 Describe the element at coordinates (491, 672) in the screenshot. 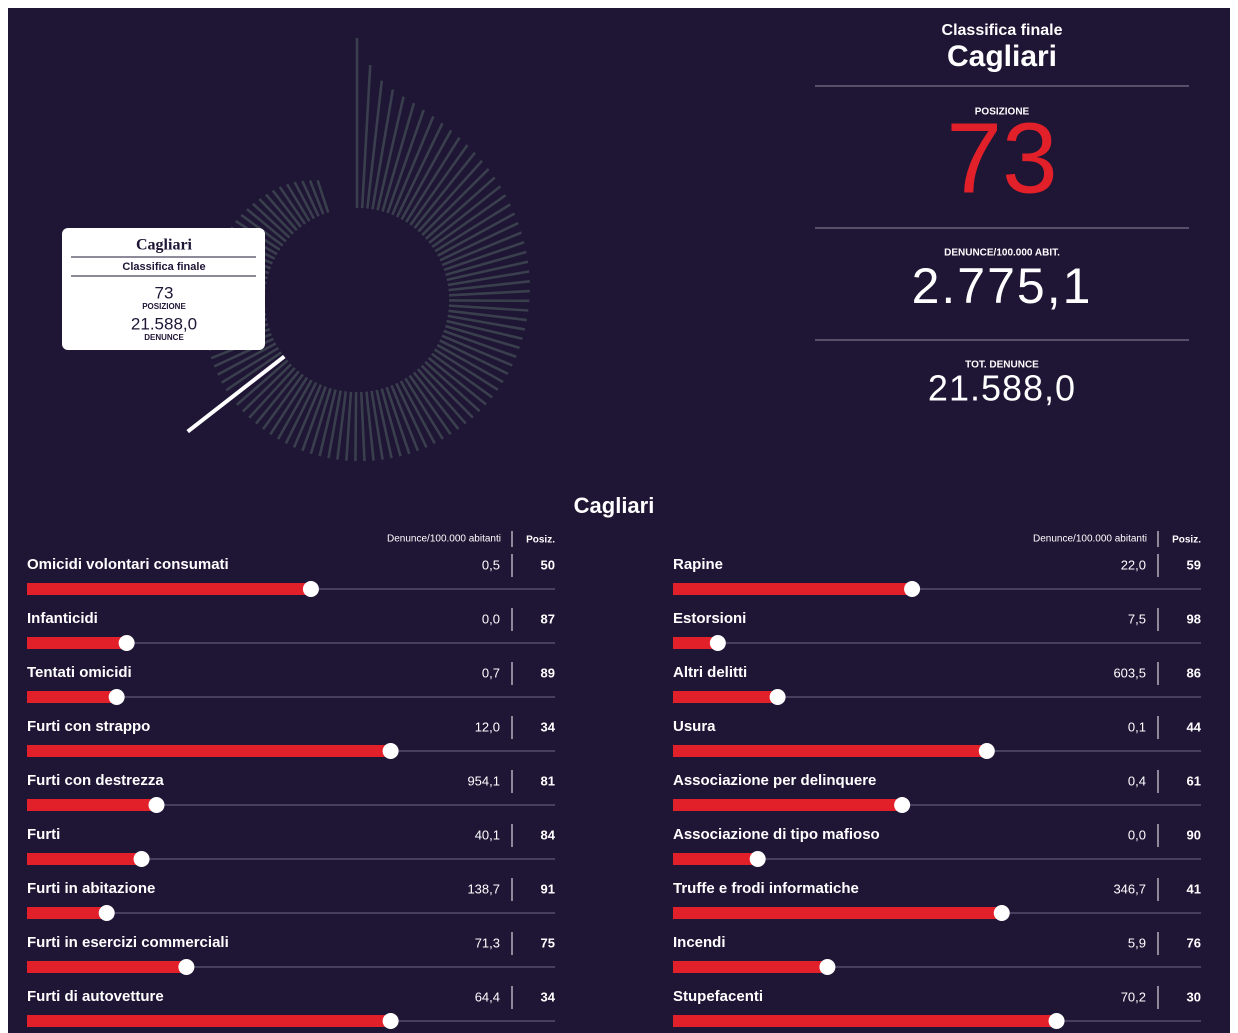

I see `crime-value: 0,7` at that location.